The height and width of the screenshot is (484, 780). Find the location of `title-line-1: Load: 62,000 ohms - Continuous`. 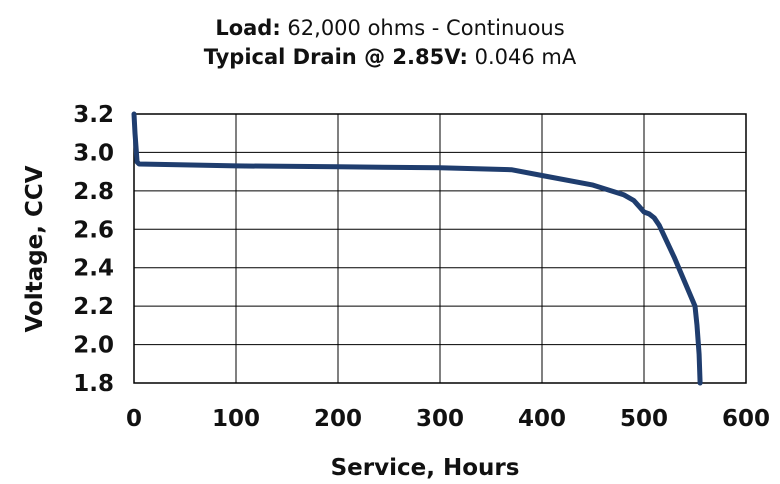

title-line-1: Load: 62,000 ohms - Continuous is located at coordinates (390, 28).